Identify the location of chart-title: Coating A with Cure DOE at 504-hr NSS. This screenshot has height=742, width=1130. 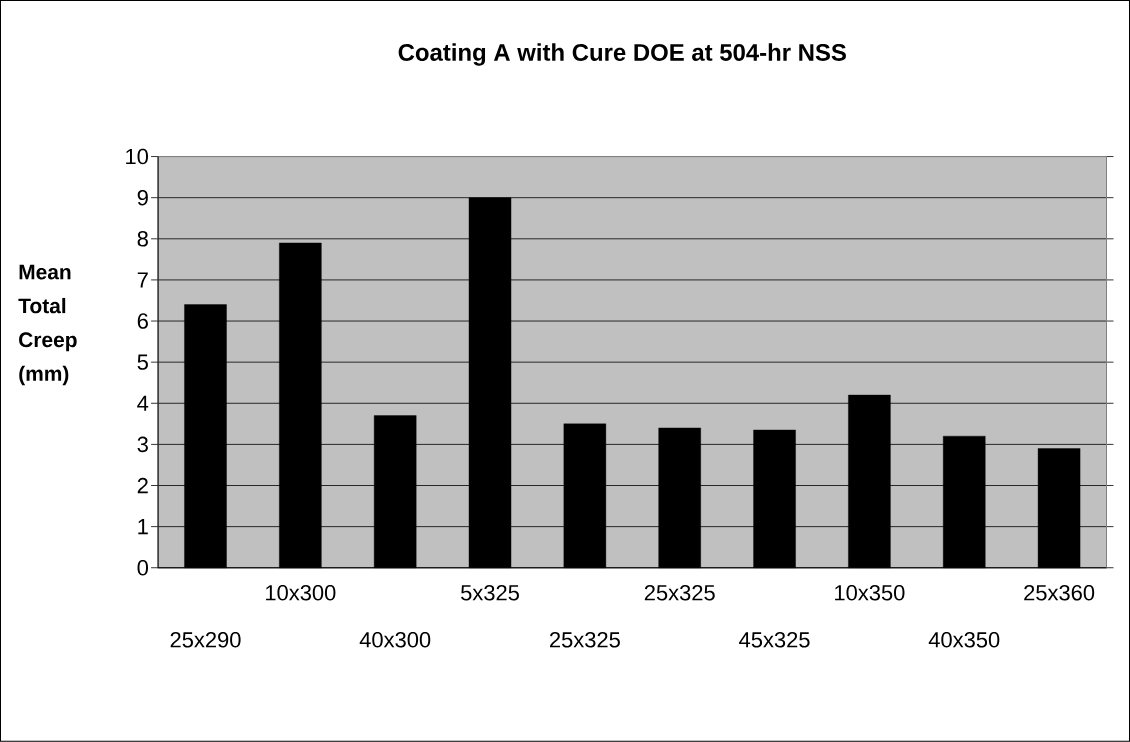
(622, 54).